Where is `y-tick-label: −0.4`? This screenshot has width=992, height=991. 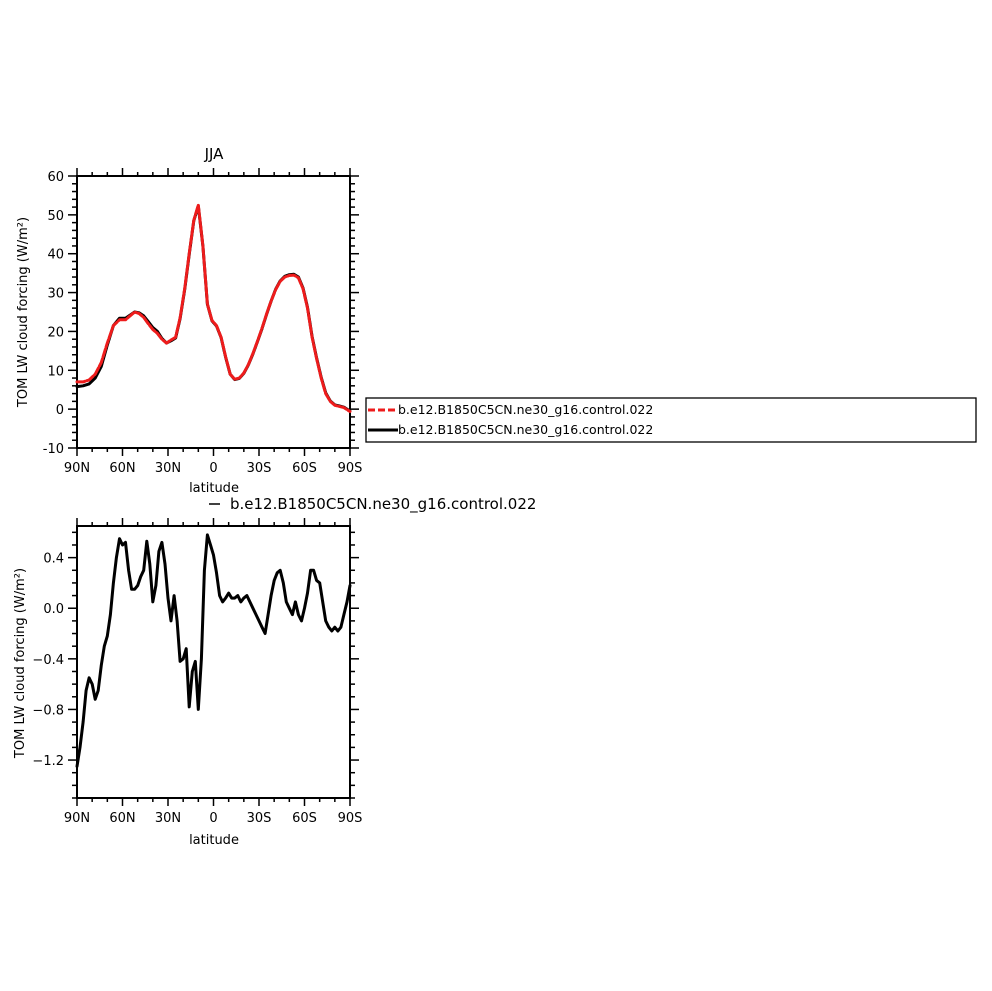 y-tick-label: −0.4 is located at coordinates (48, 660).